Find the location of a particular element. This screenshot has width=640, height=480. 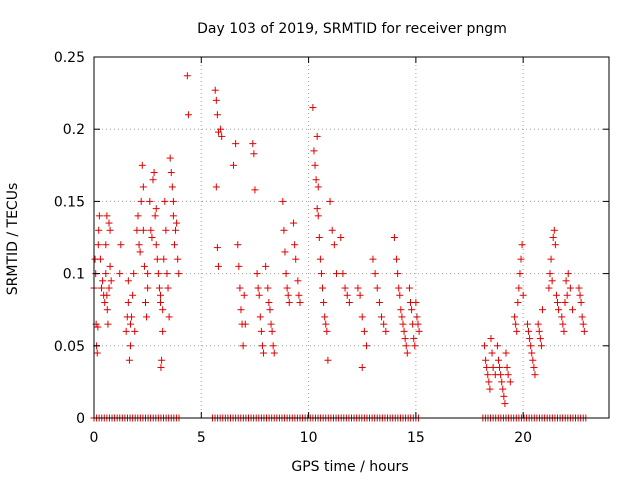

x-axis-label: GPS time / hours is located at coordinates (349, 467).